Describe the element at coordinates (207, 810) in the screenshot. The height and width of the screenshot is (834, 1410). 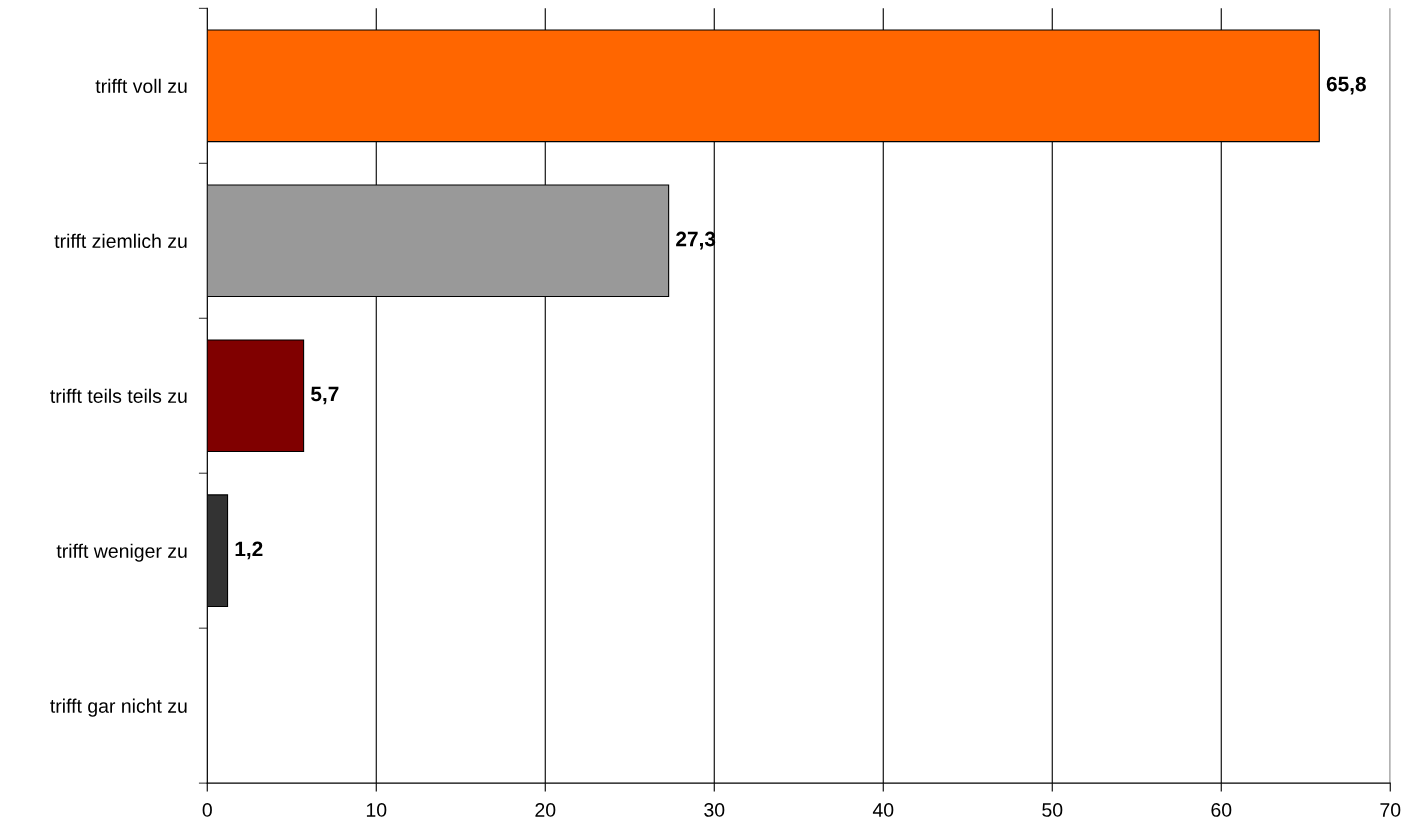
I see `x-tick-label: 0` at that location.